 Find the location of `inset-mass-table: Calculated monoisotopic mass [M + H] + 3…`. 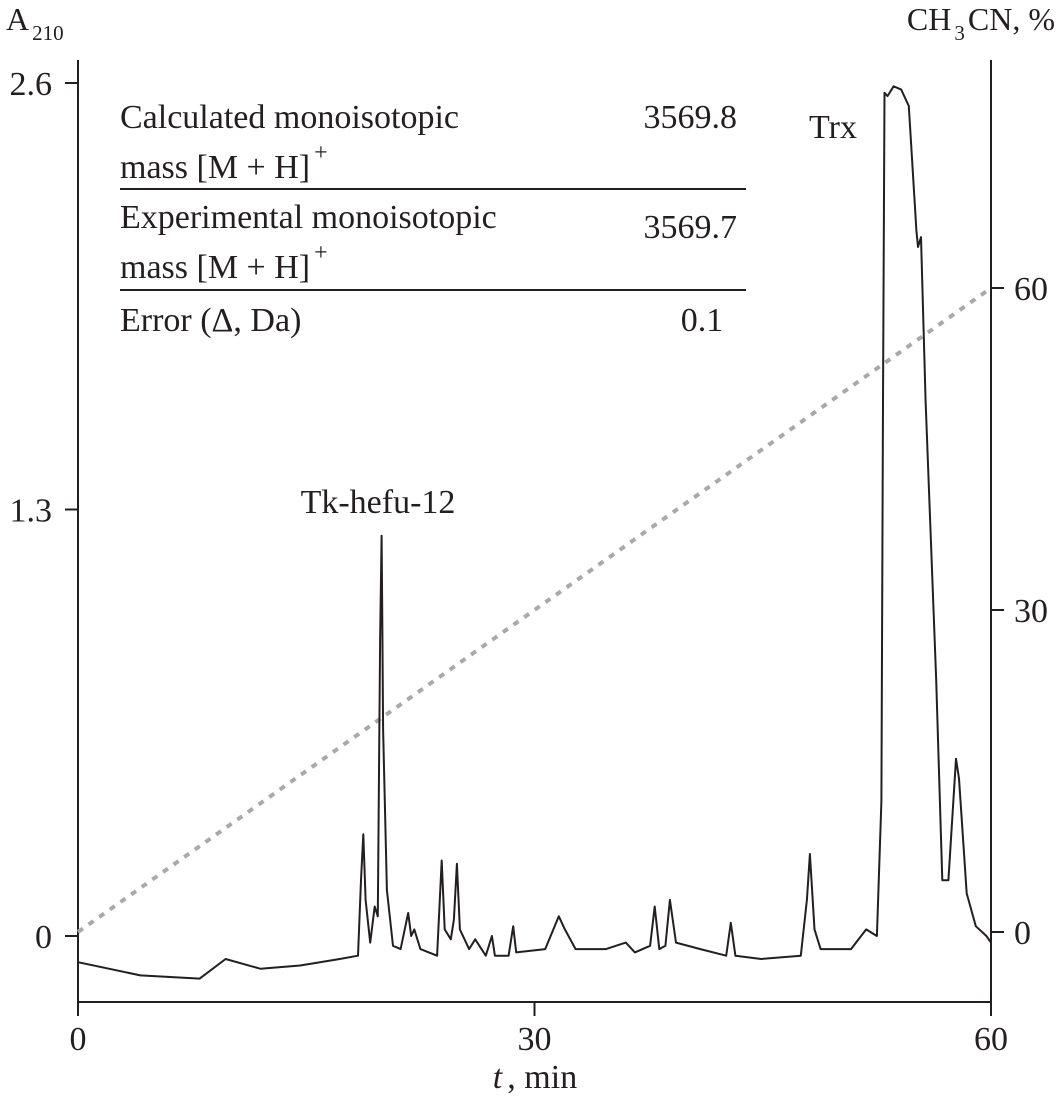

inset-mass-table: Calculated monoisotopic mass [M + H] + 3… is located at coordinates (433, 219).